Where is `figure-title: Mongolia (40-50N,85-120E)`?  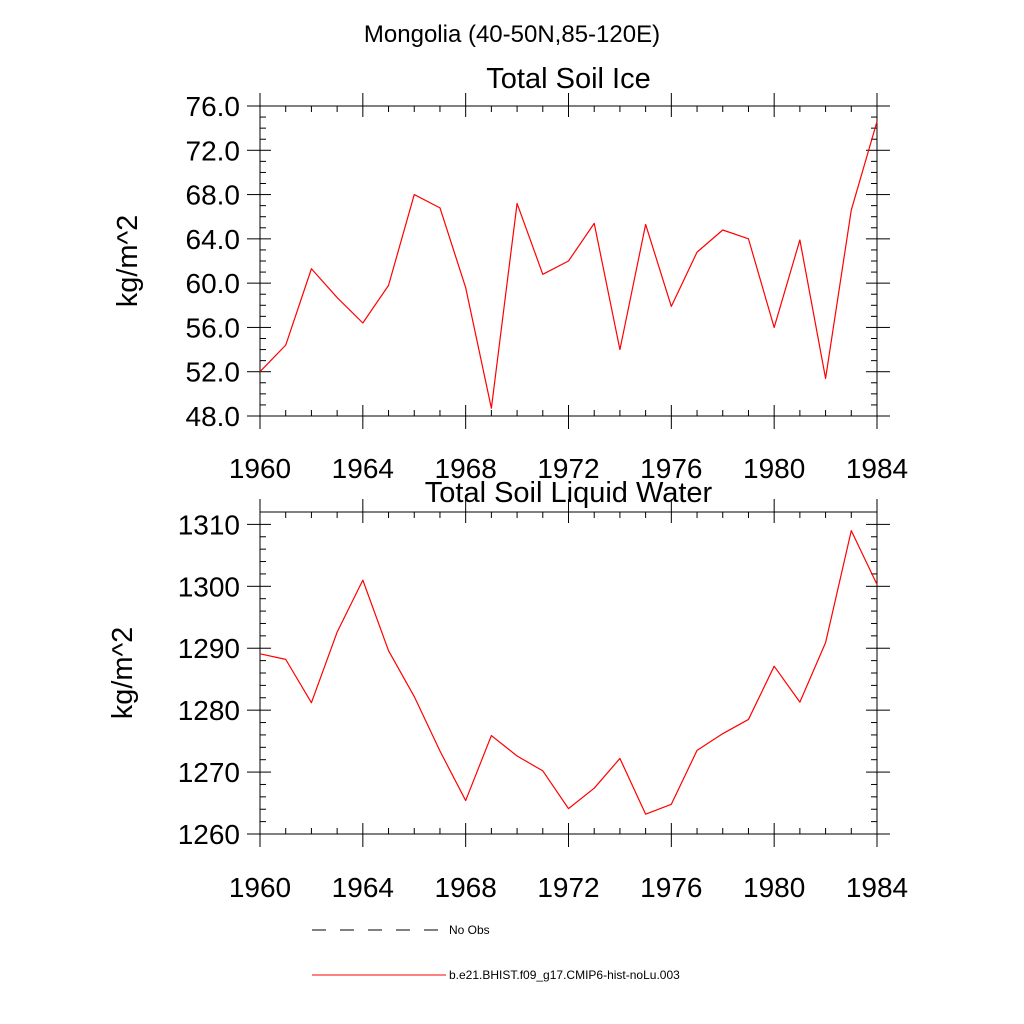
figure-title: Mongolia (40-50N,85-120E) is located at coordinates (512, 34).